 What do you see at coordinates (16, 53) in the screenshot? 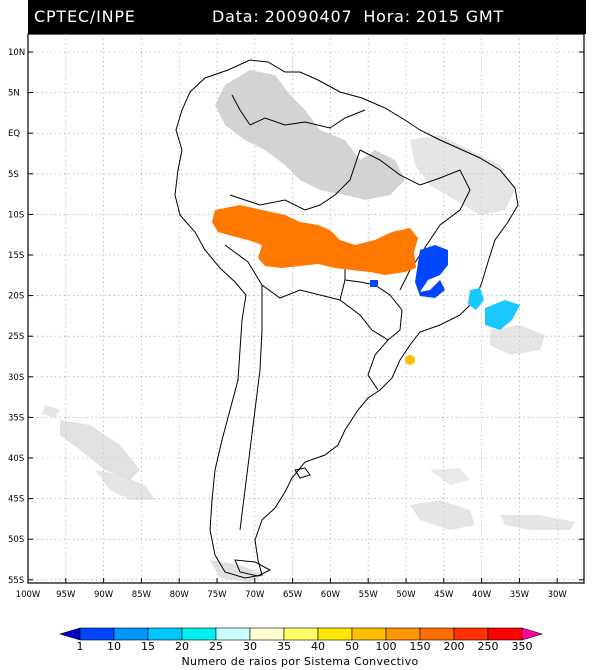
I see `lat-label: 10N` at bounding box center [16, 53].